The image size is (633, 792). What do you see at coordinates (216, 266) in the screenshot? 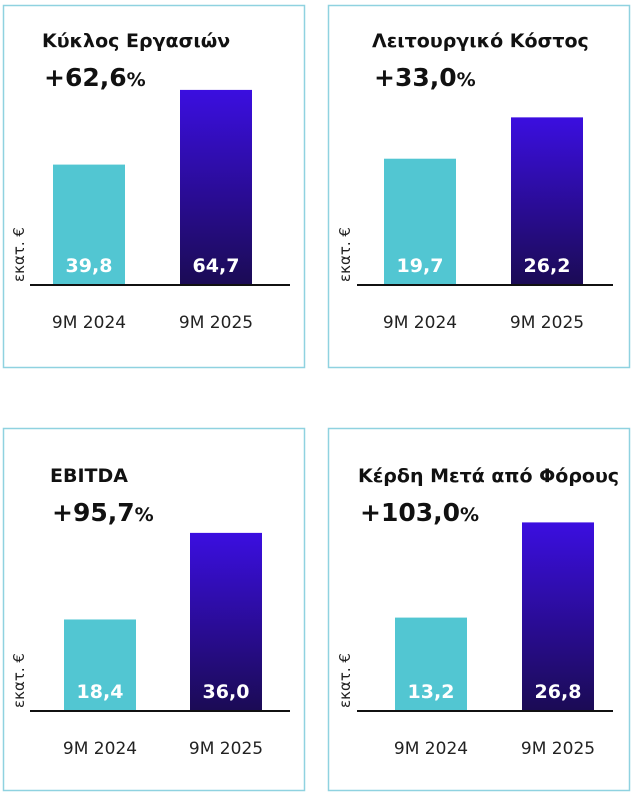
I see `value-label: 64,7` at bounding box center [216, 266].